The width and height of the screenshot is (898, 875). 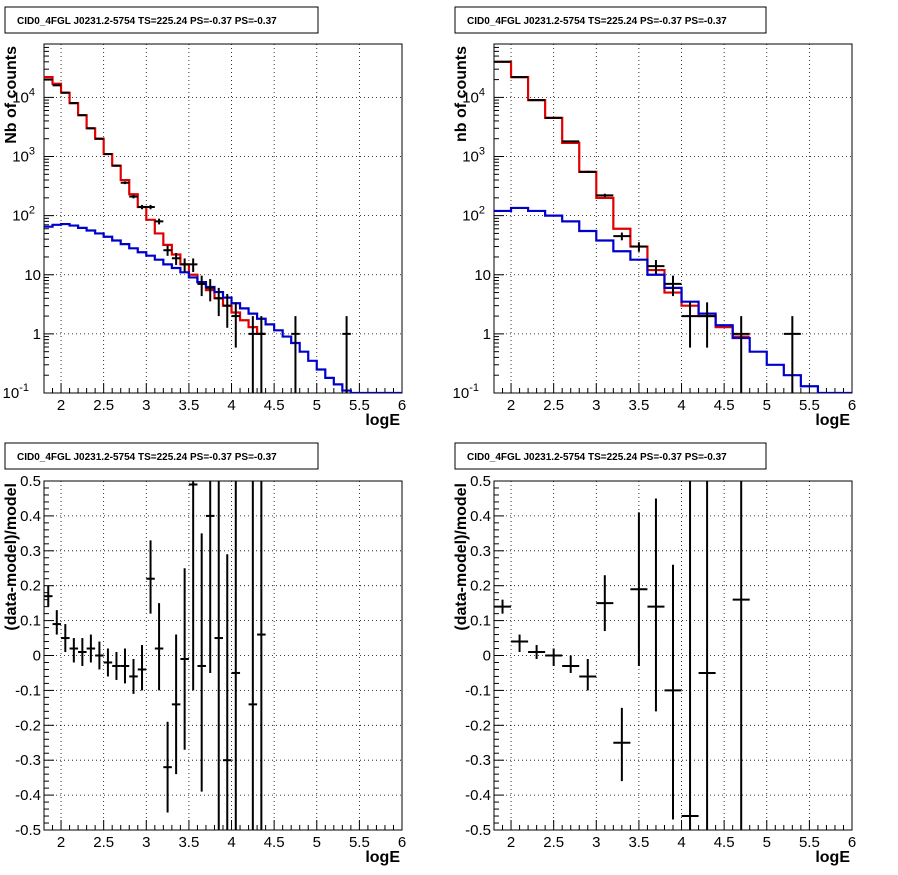 What do you see at coordinates (28, 760) in the screenshot?
I see `y-tick-label: -0.3` at bounding box center [28, 760].